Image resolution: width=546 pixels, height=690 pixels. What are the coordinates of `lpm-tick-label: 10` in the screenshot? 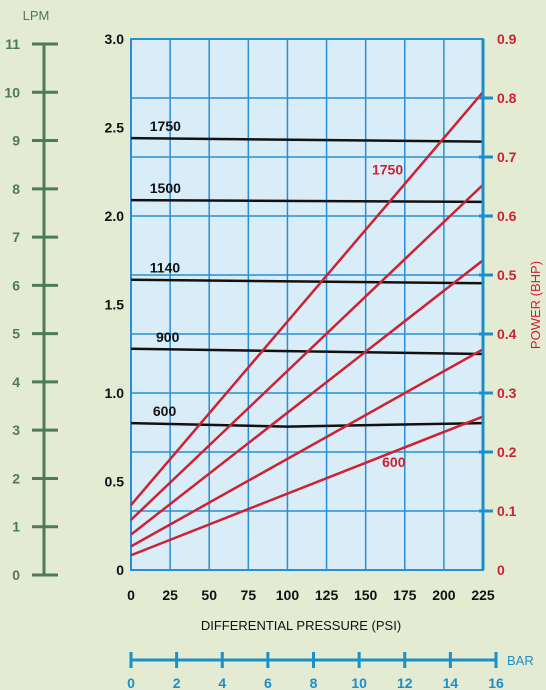 It's located at (12, 92).